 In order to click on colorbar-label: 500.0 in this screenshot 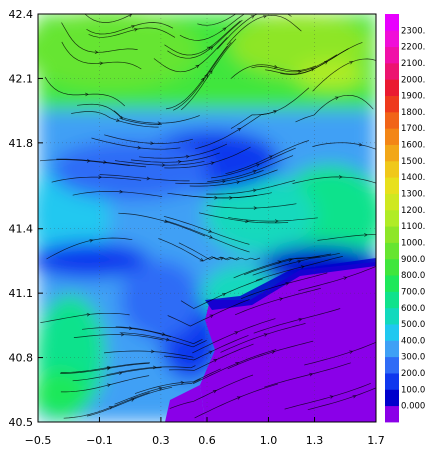, I will do `click(413, 325)`.